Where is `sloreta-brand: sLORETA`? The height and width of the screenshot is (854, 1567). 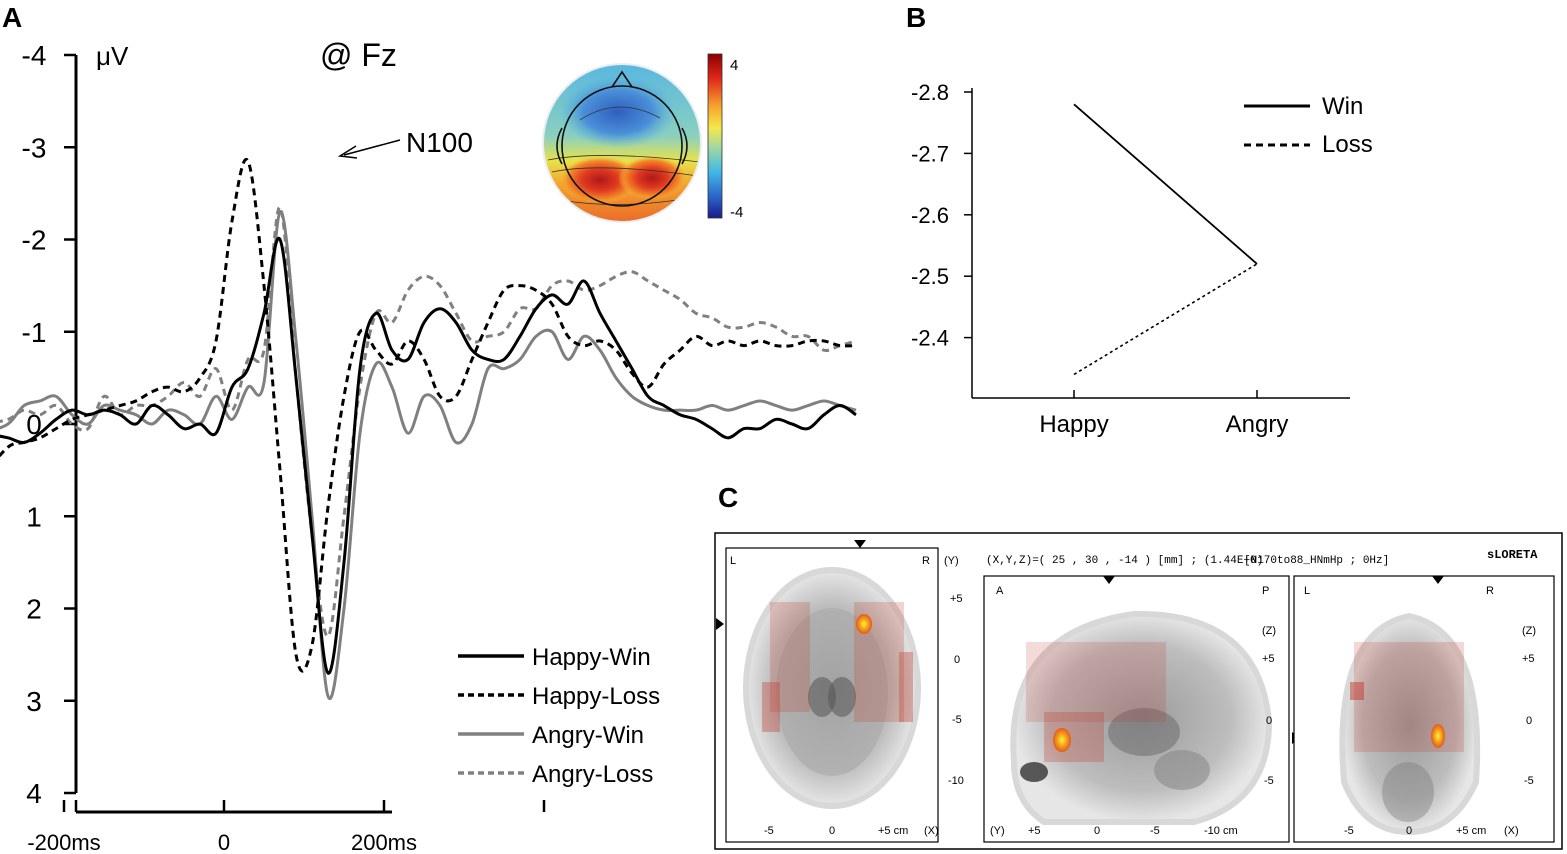 sloreta-brand: sLORETA is located at coordinates (1512, 555).